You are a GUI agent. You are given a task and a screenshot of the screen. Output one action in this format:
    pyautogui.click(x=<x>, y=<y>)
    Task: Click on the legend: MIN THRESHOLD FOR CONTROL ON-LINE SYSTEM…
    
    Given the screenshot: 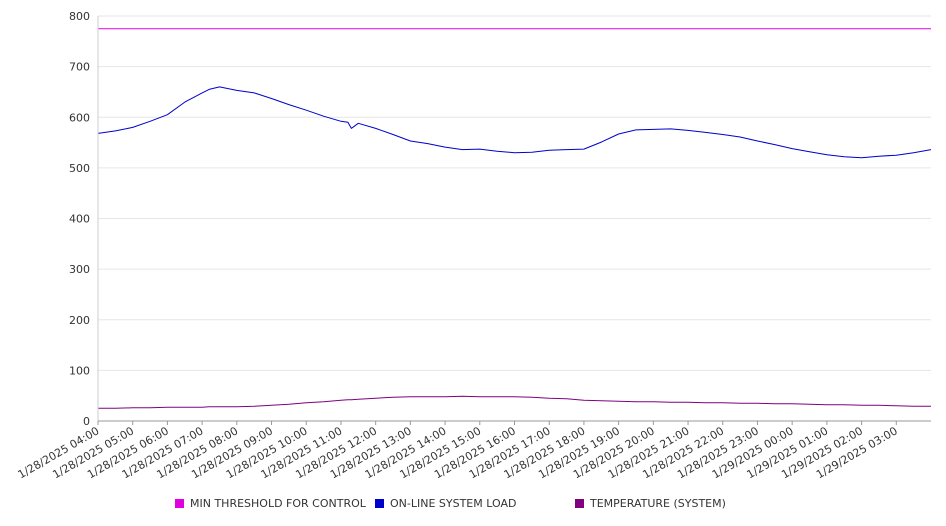 What is the action you would take?
    pyautogui.click(x=473, y=506)
    